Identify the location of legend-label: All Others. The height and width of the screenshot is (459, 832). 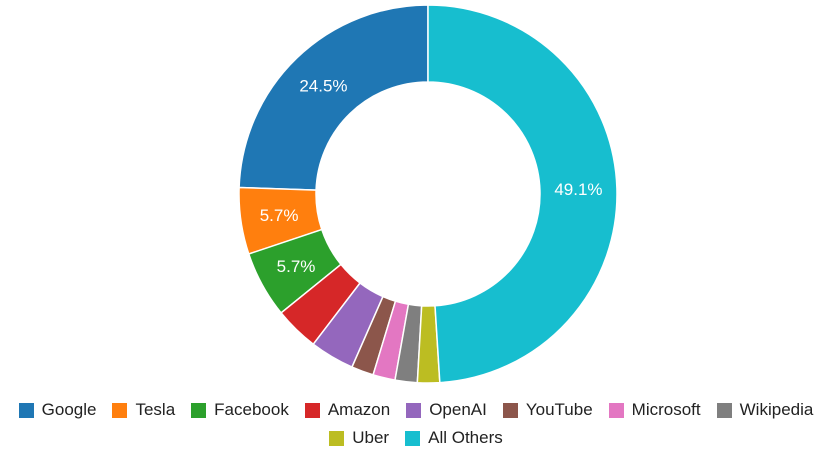
(465, 437).